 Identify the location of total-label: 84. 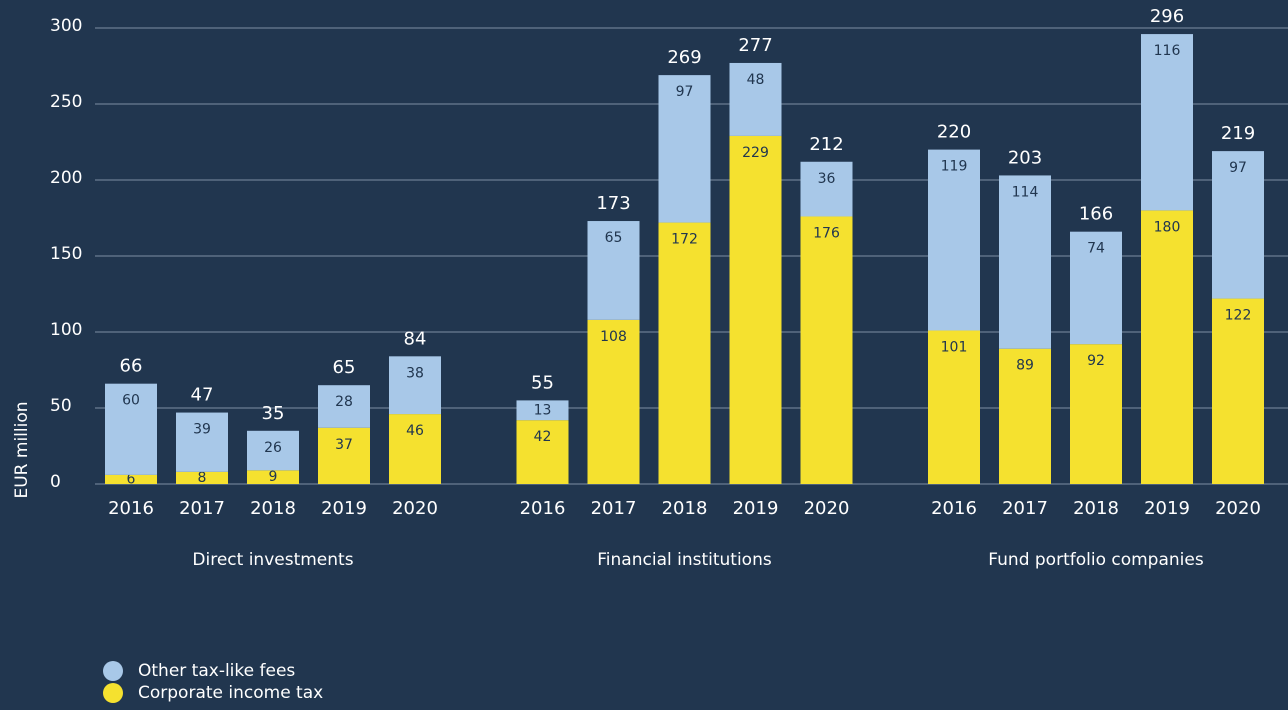
(415, 338).